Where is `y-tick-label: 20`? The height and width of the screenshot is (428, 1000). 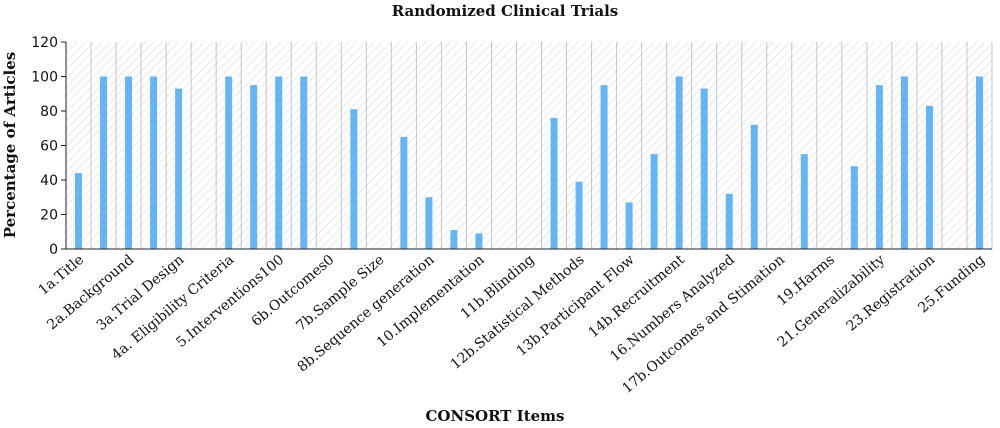
y-tick-label: 20 is located at coordinates (49, 216).